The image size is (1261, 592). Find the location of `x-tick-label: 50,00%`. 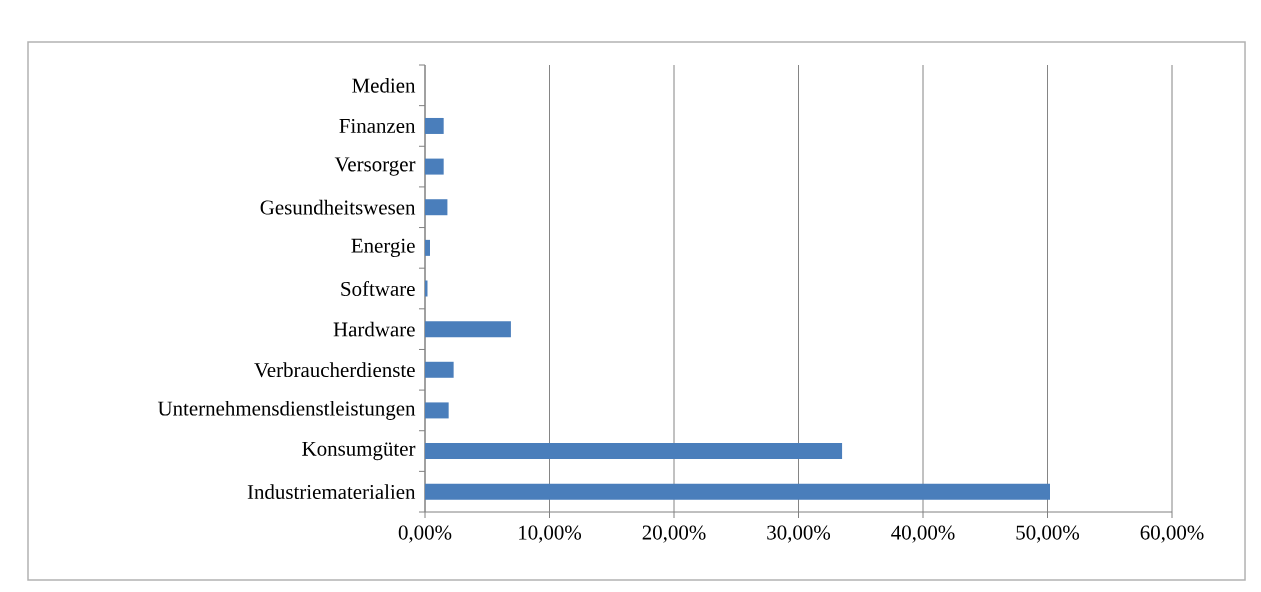

x-tick-label: 50,00% is located at coordinates (1048, 534).